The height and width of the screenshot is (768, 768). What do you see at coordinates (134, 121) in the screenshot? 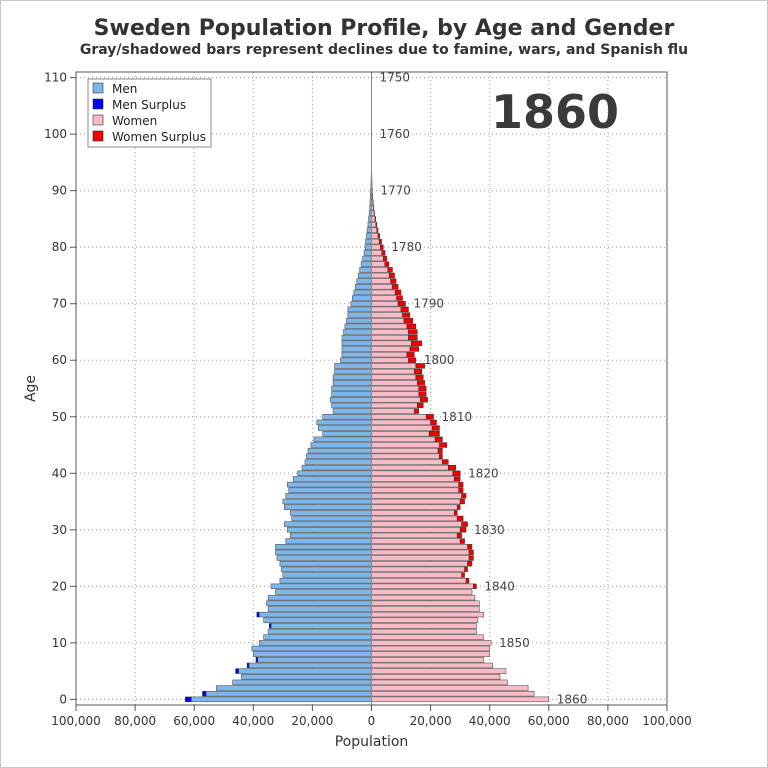
I see `legend-label: Women` at bounding box center [134, 121].